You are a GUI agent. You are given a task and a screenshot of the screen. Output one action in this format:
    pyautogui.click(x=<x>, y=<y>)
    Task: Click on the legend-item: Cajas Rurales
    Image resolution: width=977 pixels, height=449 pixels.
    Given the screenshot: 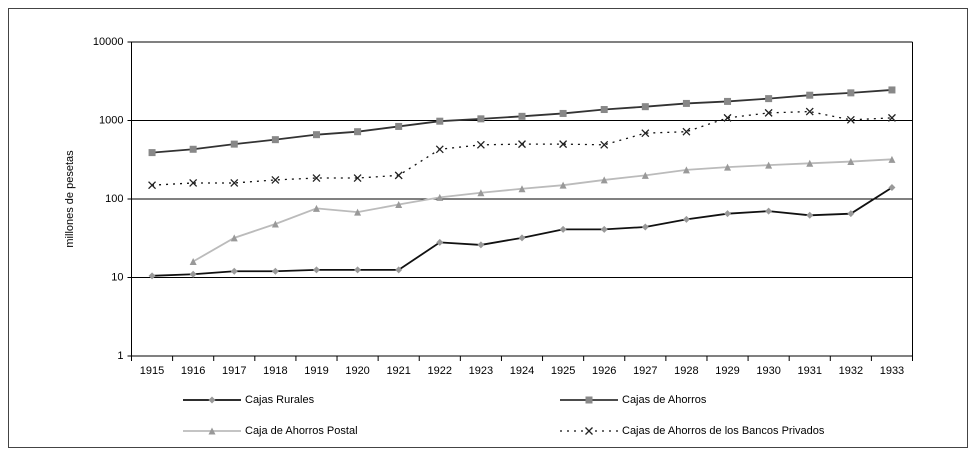 What is the action you would take?
    pyautogui.click(x=249, y=400)
    